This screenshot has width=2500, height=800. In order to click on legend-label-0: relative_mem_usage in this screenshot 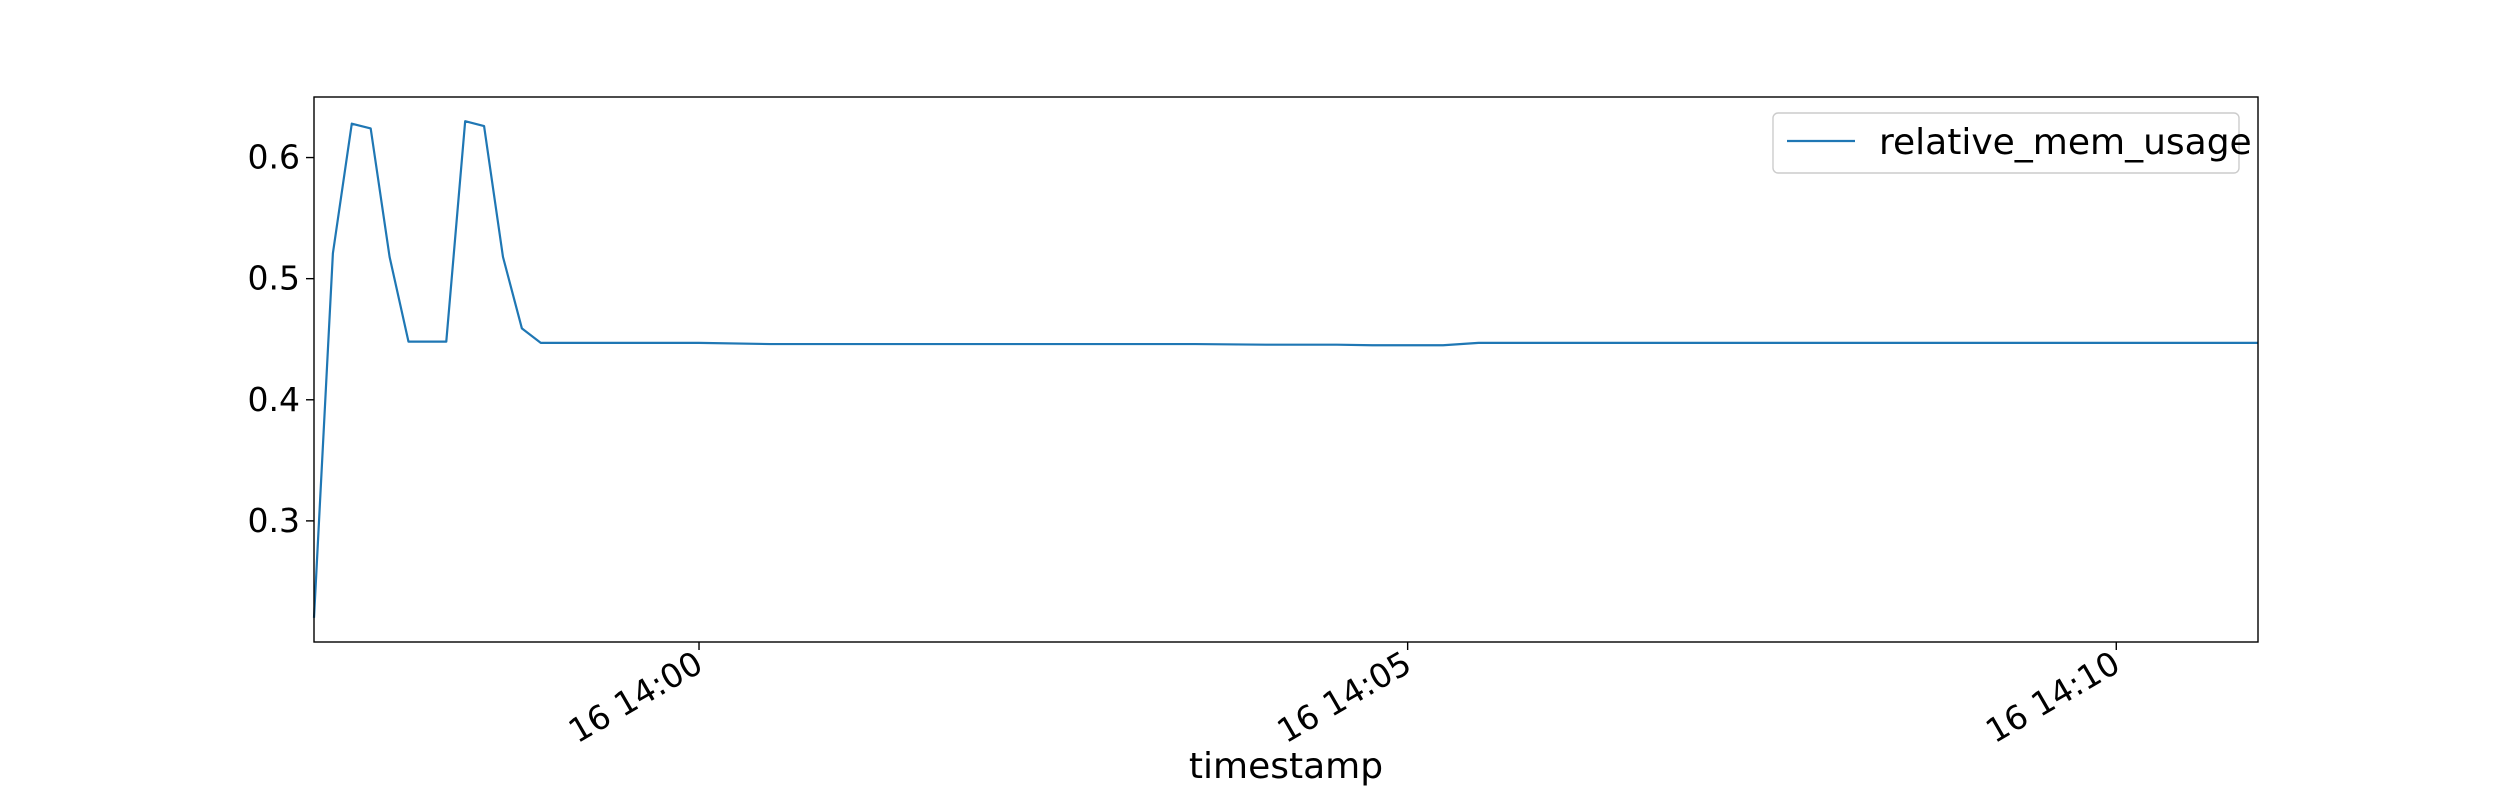, I will do `click(2065, 142)`.